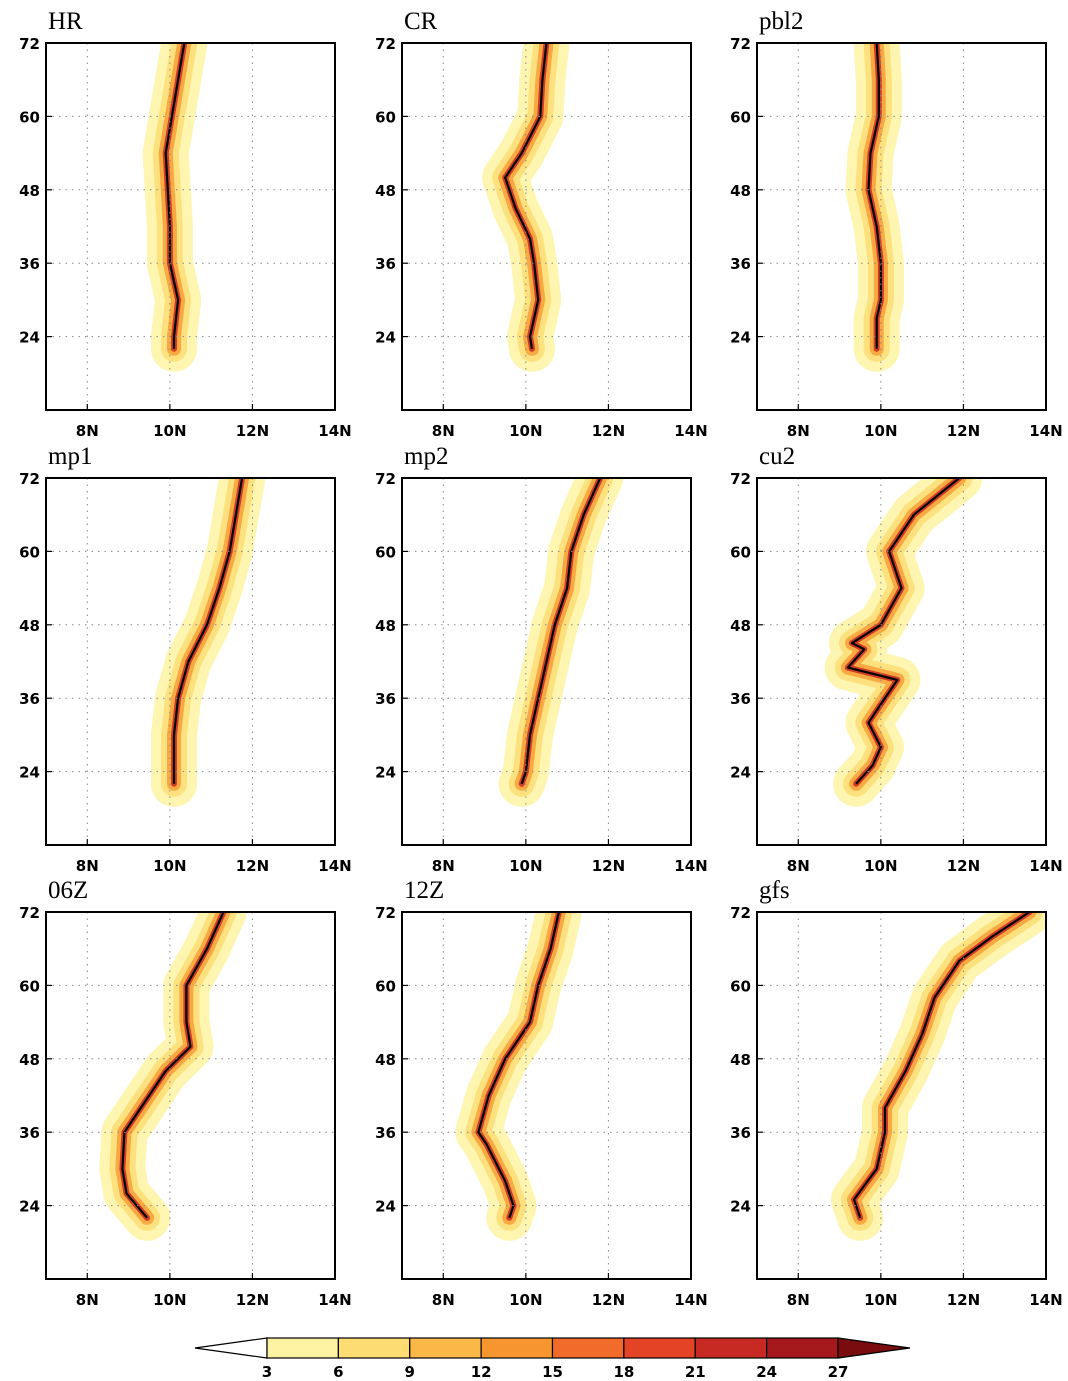 This screenshot has height=1381, width=1068. I want to click on colorbar-label: 27, so click(838, 1372).